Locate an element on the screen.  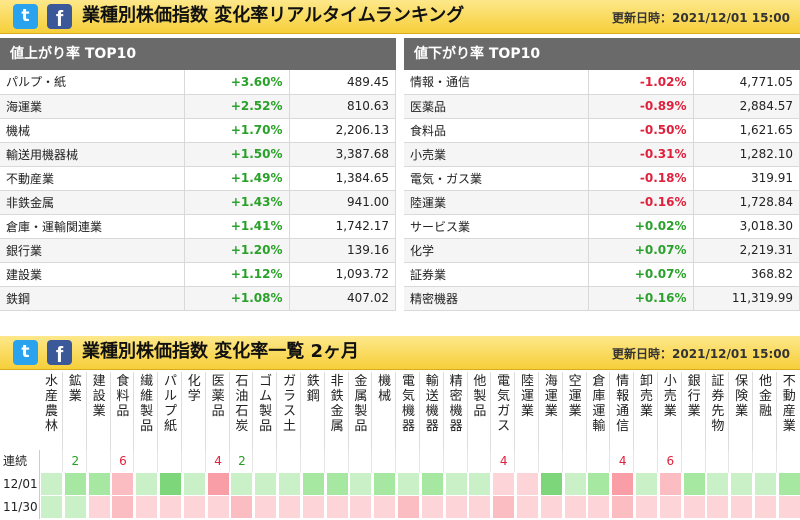
sector-name: 食料品 is located at coordinates (496, 130).